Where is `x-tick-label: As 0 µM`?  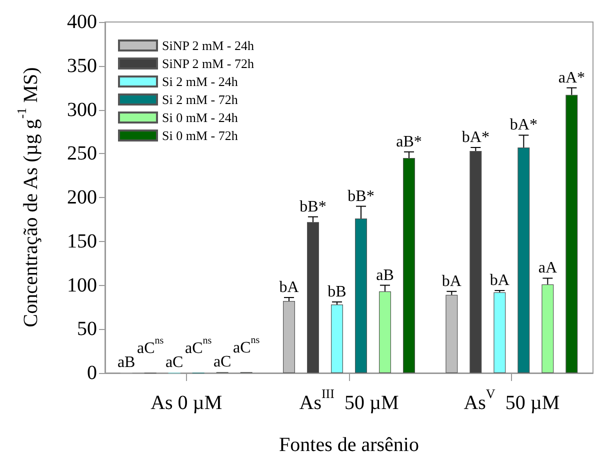 x-tick-label: As 0 µM is located at coordinates (186, 403).